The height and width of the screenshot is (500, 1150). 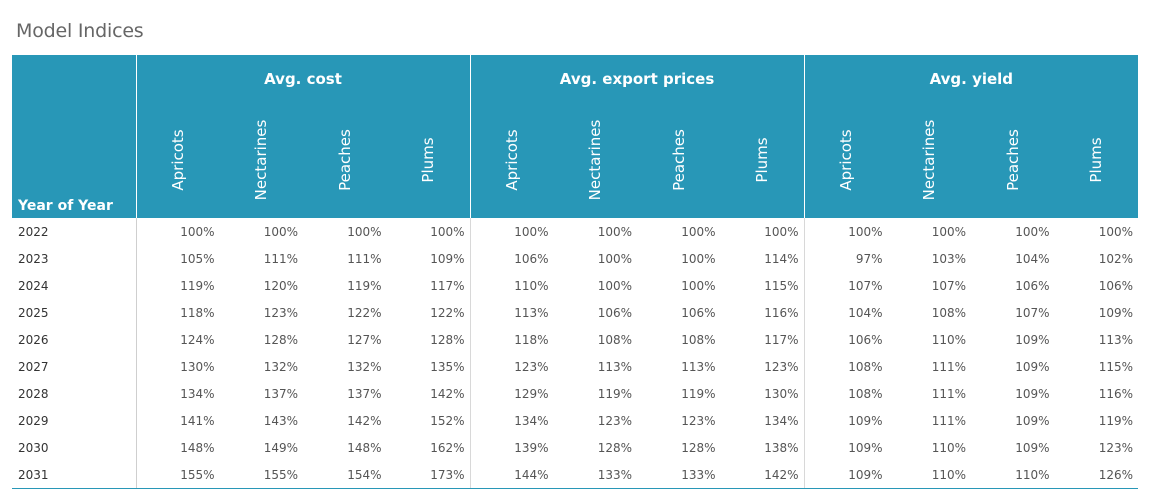 I want to click on value-cell: 133%, so click(x=595, y=475).